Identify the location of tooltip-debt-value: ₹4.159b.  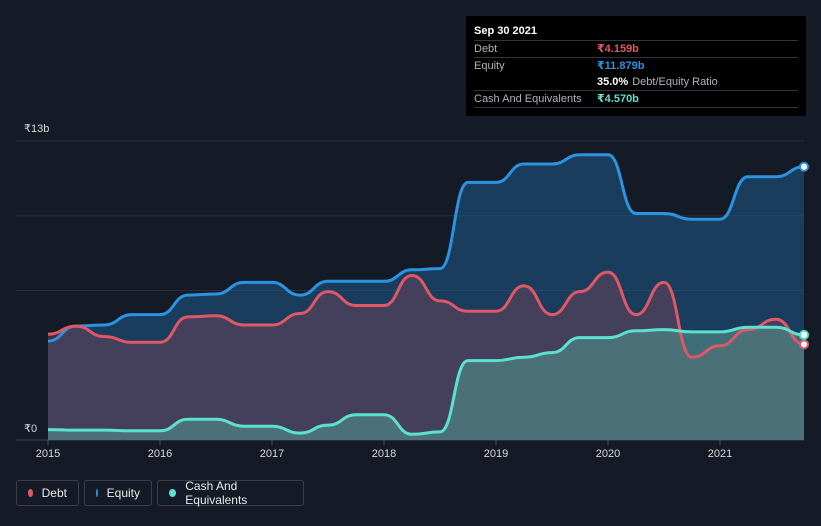
(618, 49).